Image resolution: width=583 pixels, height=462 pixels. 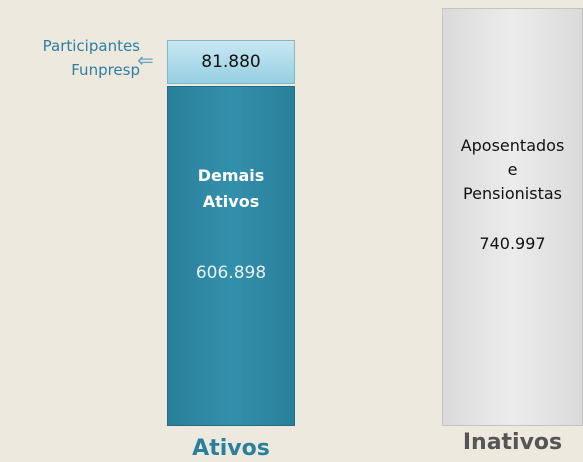 I want to click on value: 81.880, so click(x=231, y=62).